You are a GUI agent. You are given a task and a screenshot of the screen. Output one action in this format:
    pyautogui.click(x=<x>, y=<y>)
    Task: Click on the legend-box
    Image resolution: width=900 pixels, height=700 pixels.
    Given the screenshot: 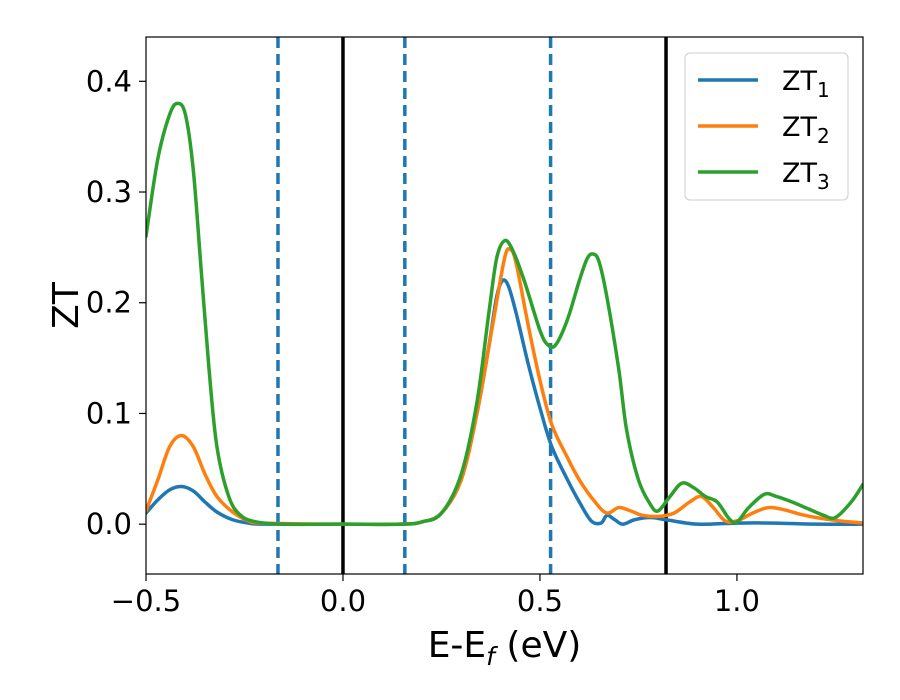 What is the action you would take?
    pyautogui.click(x=766, y=126)
    